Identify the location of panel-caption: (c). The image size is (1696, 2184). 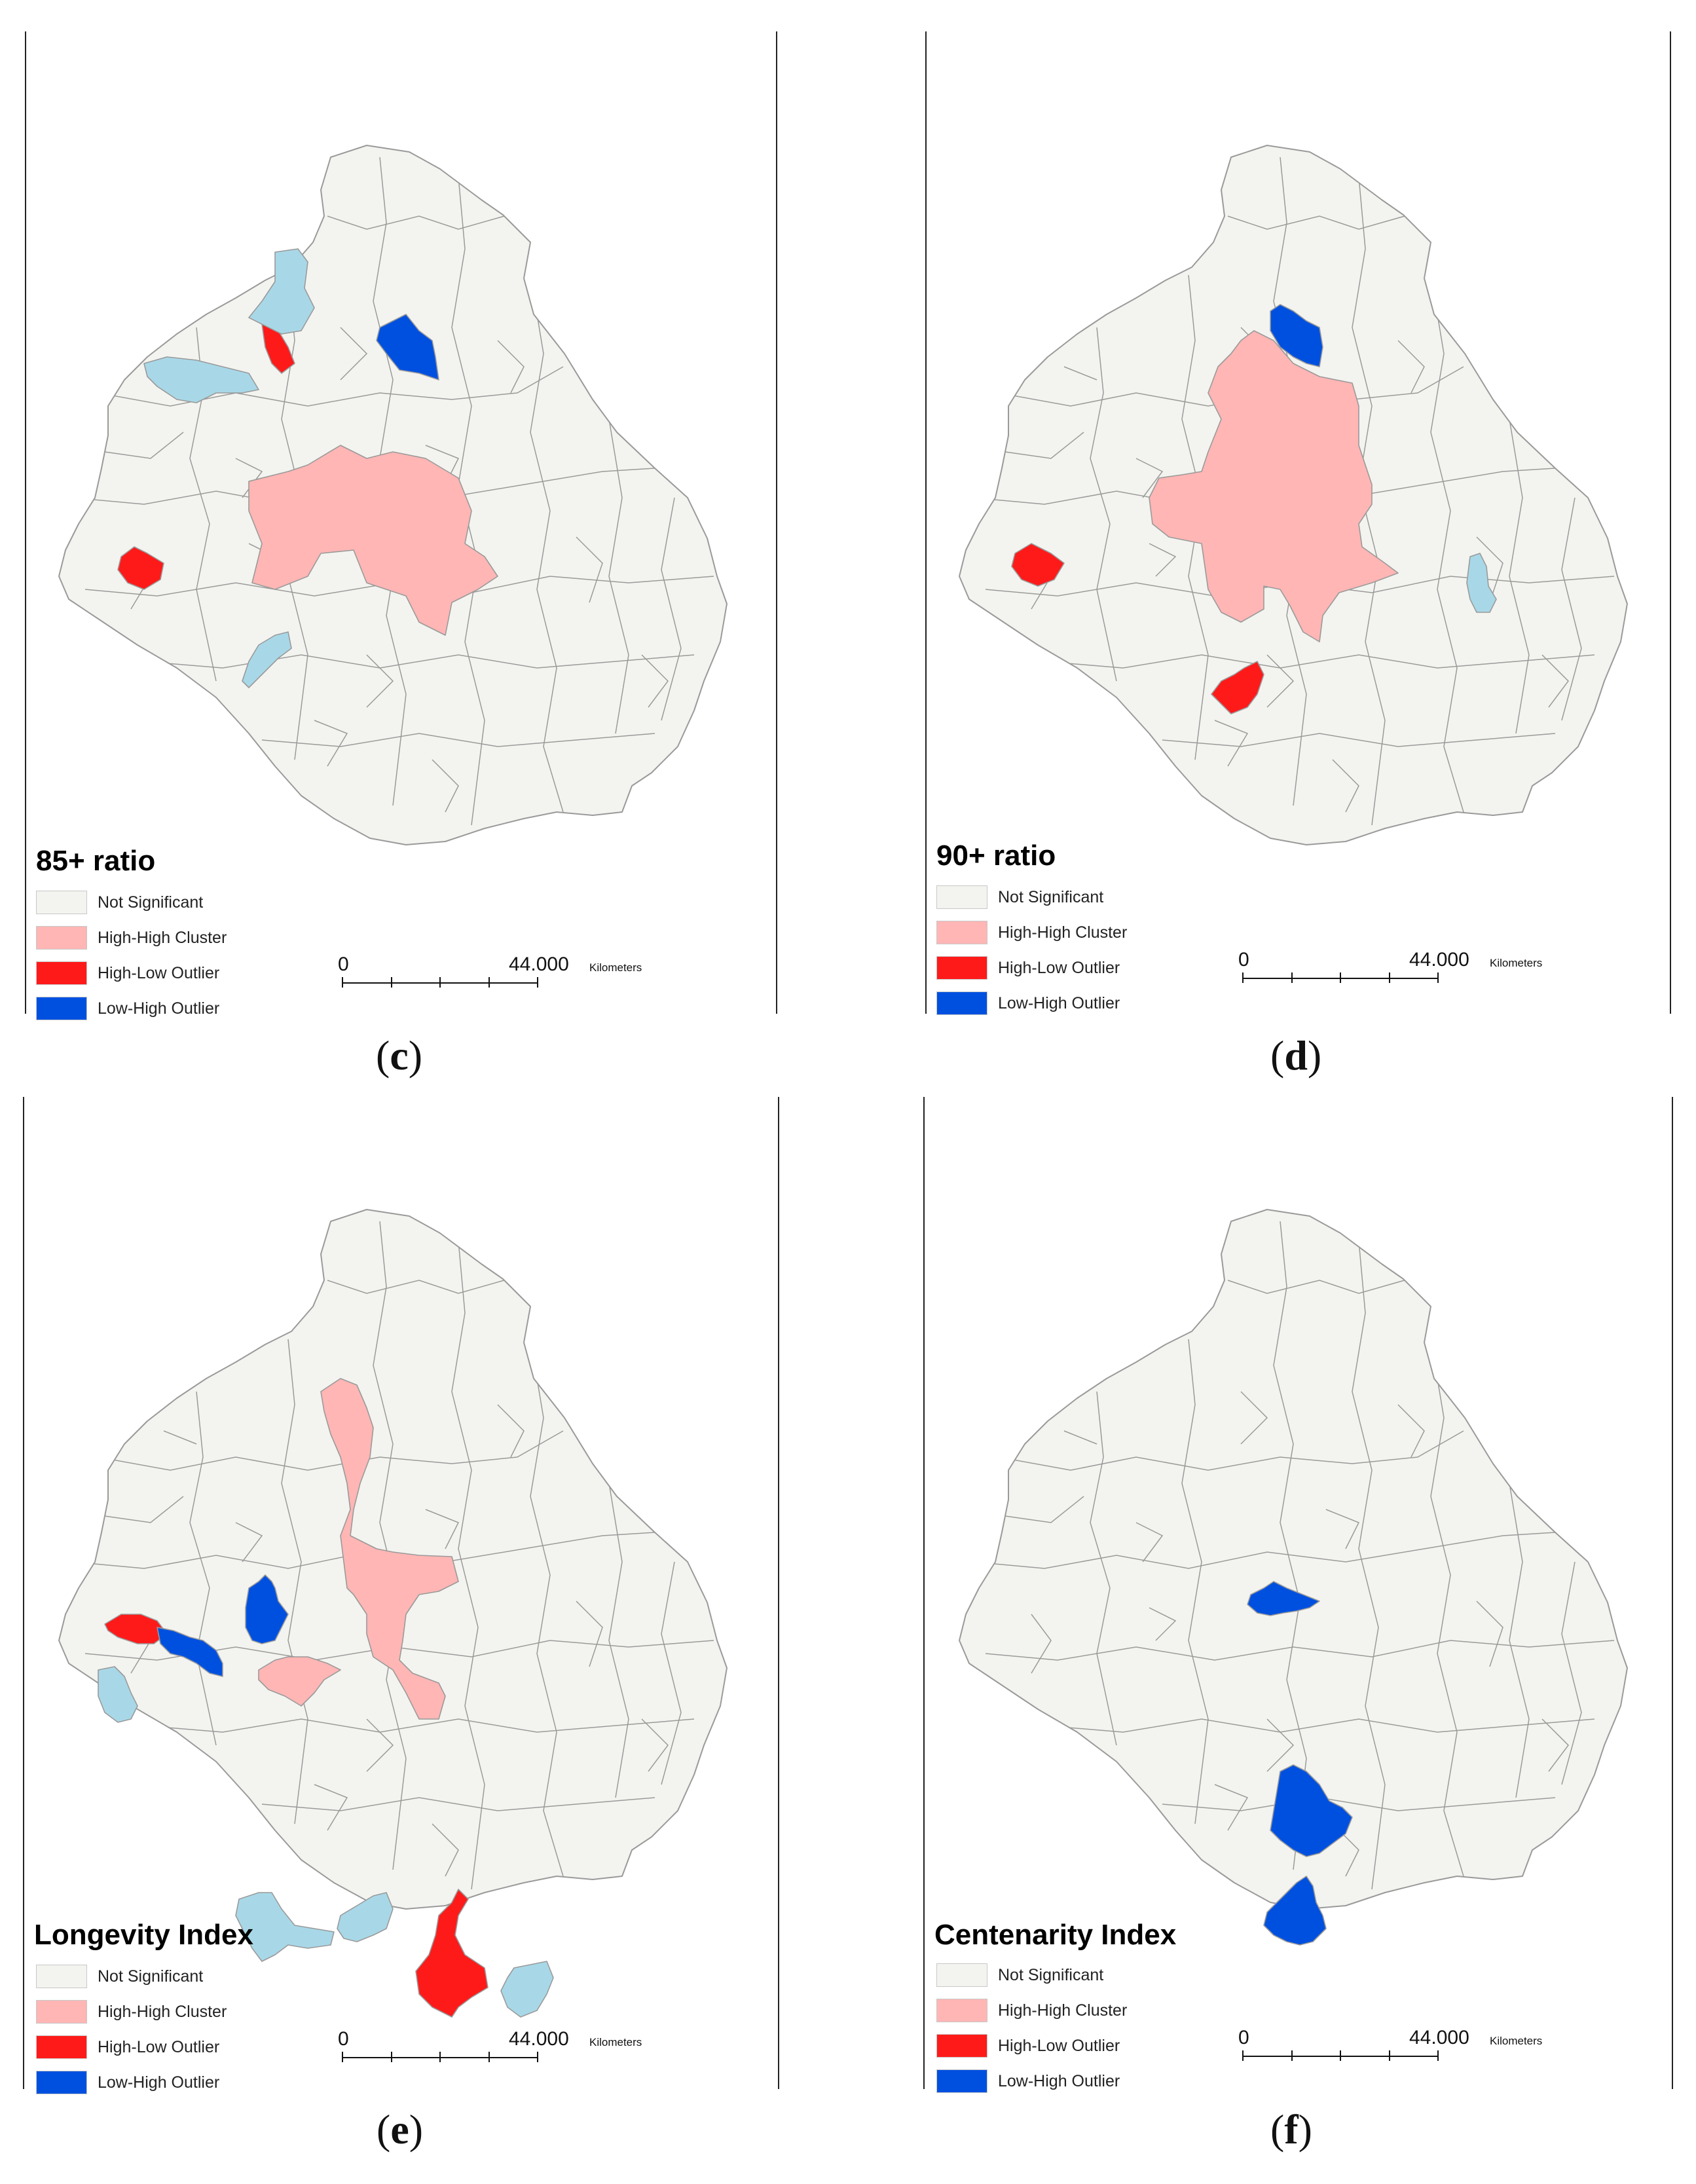
(399, 1055).